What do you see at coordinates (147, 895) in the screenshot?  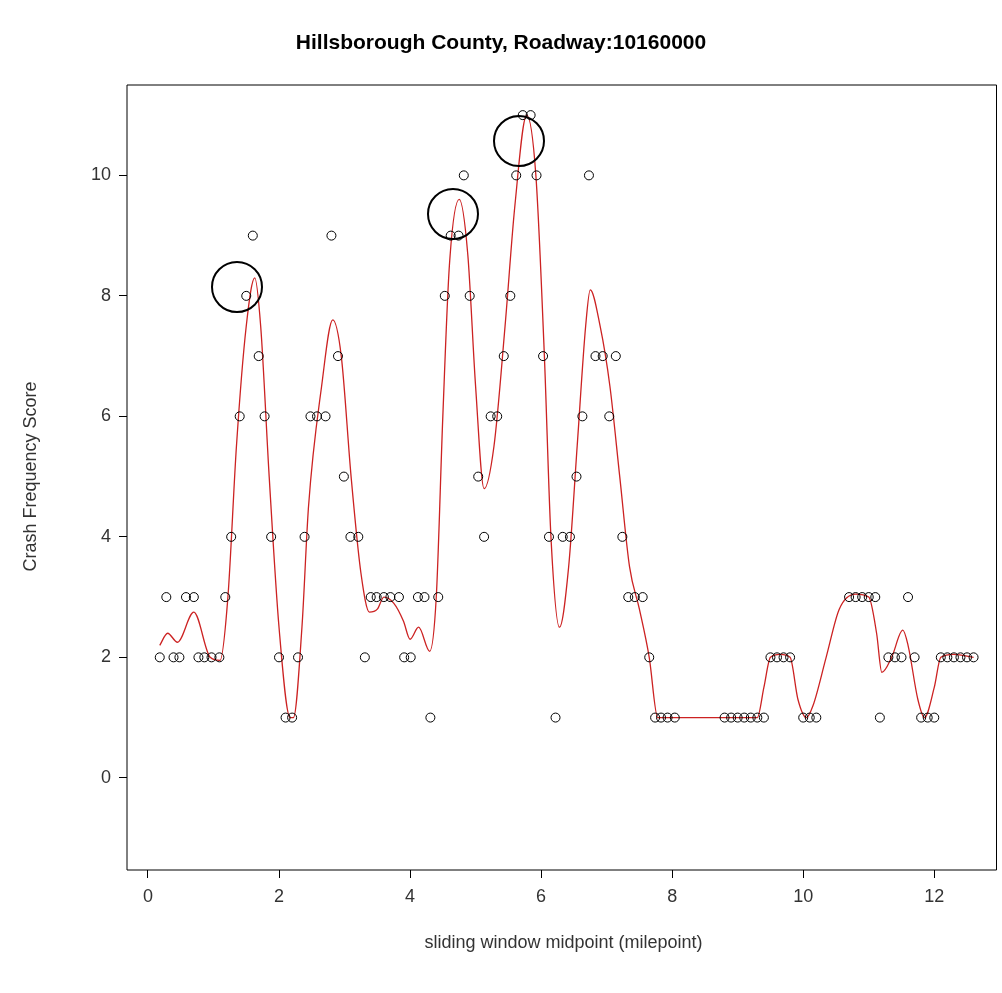 I see `x-tick-label: 0` at bounding box center [147, 895].